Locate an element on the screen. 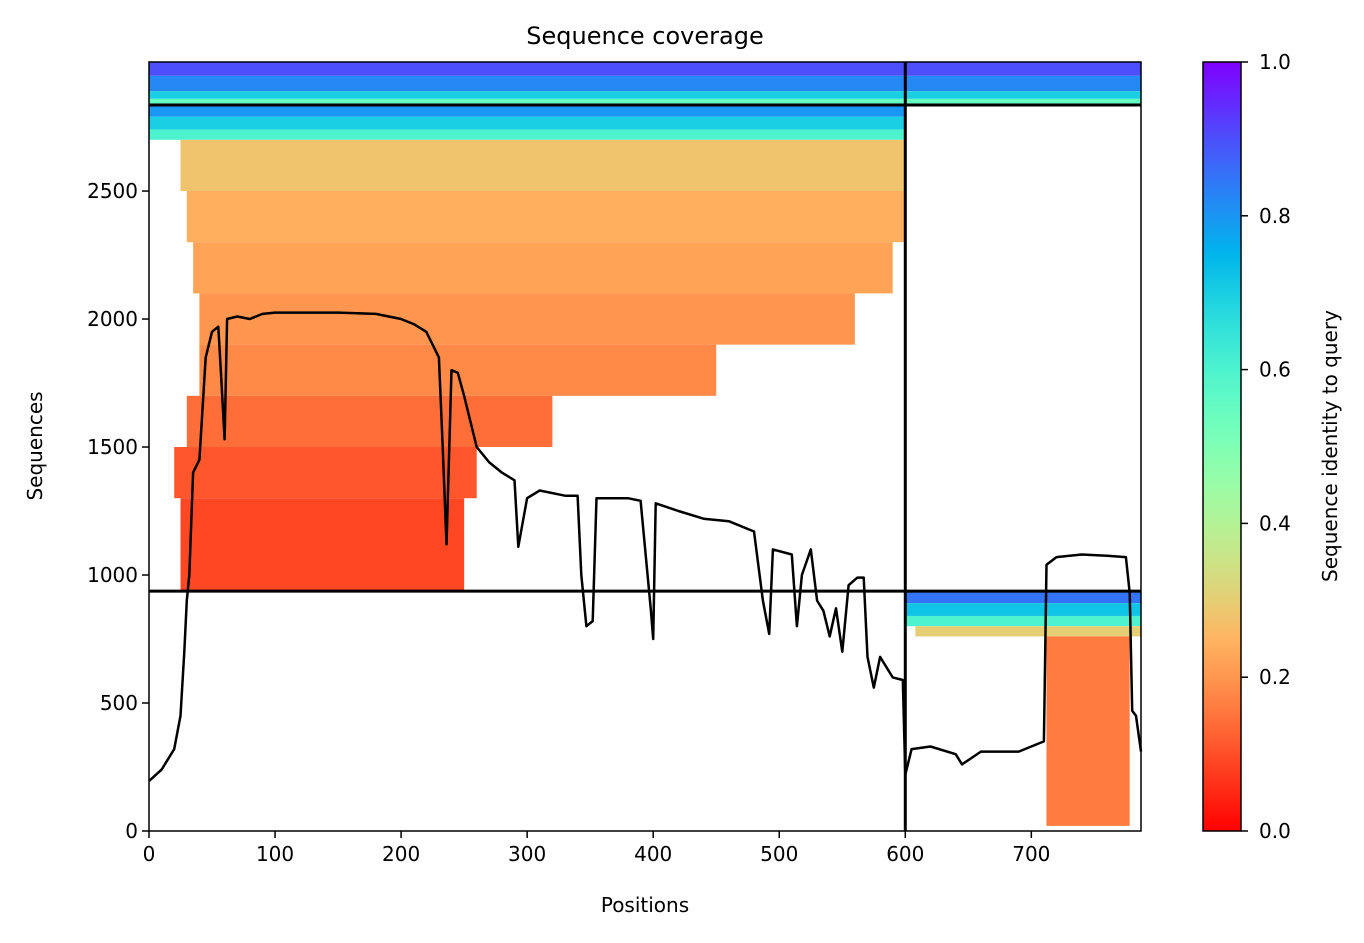 This screenshot has height=943, width=1364. y-tick-label: 2500 is located at coordinates (112, 191).